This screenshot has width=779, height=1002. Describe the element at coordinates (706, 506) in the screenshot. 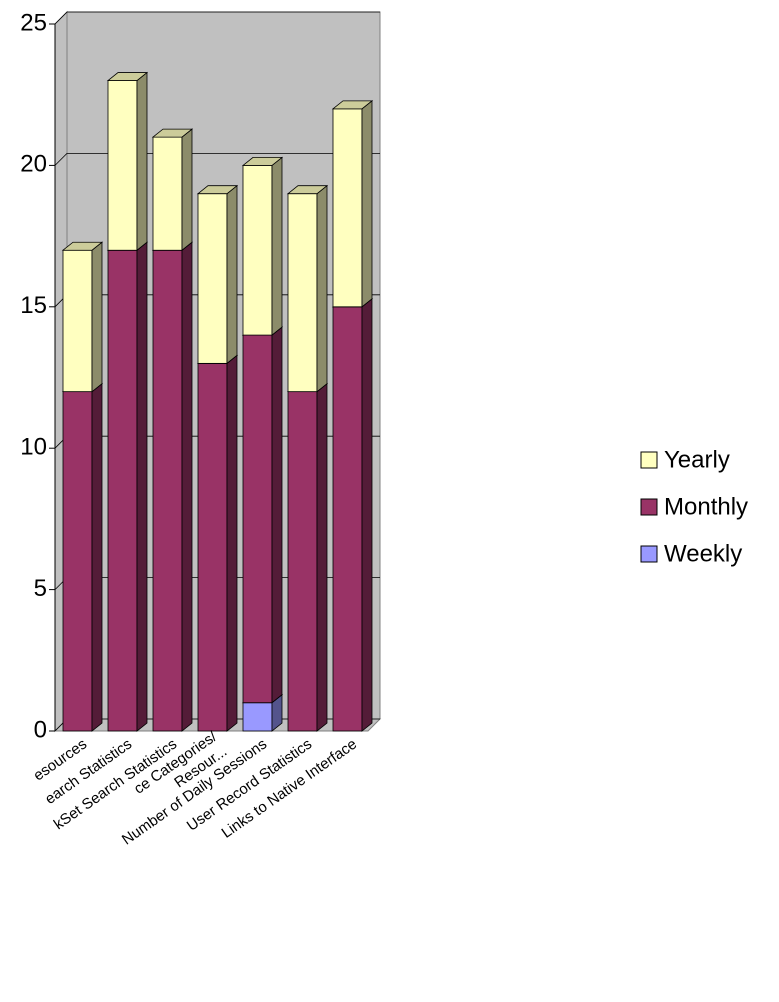

I see `legend-label: Monthly` at that location.